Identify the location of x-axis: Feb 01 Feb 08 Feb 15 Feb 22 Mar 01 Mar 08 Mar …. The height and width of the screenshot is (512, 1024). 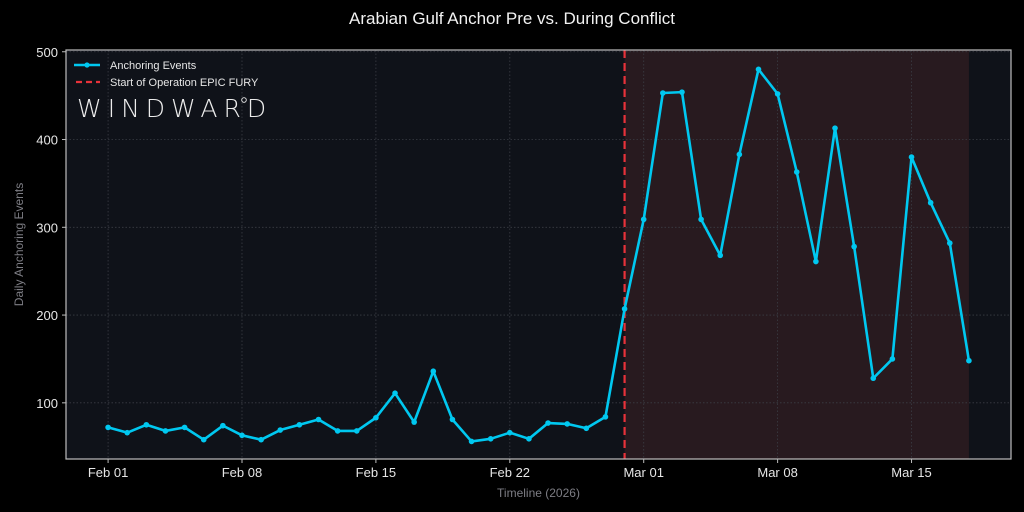
(510, 469).